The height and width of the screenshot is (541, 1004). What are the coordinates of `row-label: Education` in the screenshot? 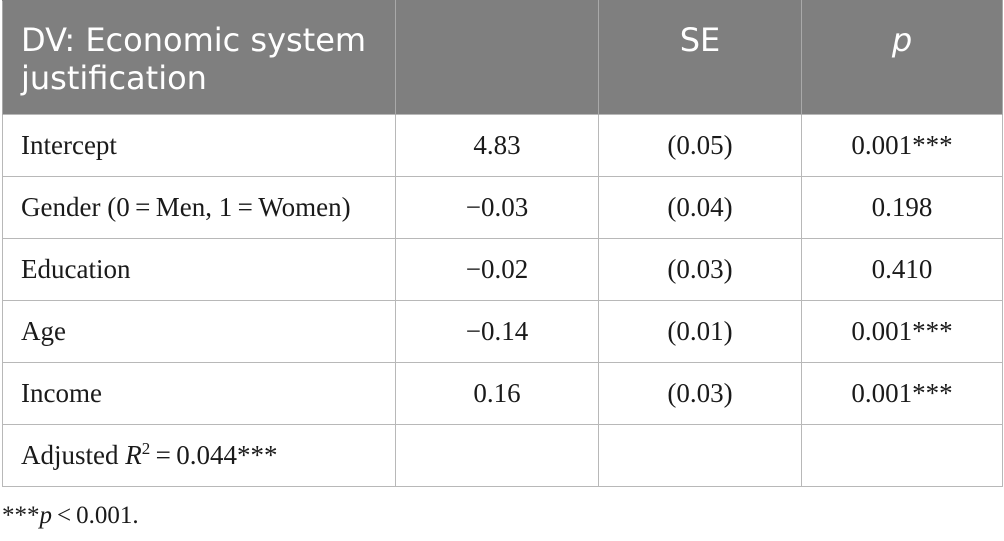 It's located at (199, 269).